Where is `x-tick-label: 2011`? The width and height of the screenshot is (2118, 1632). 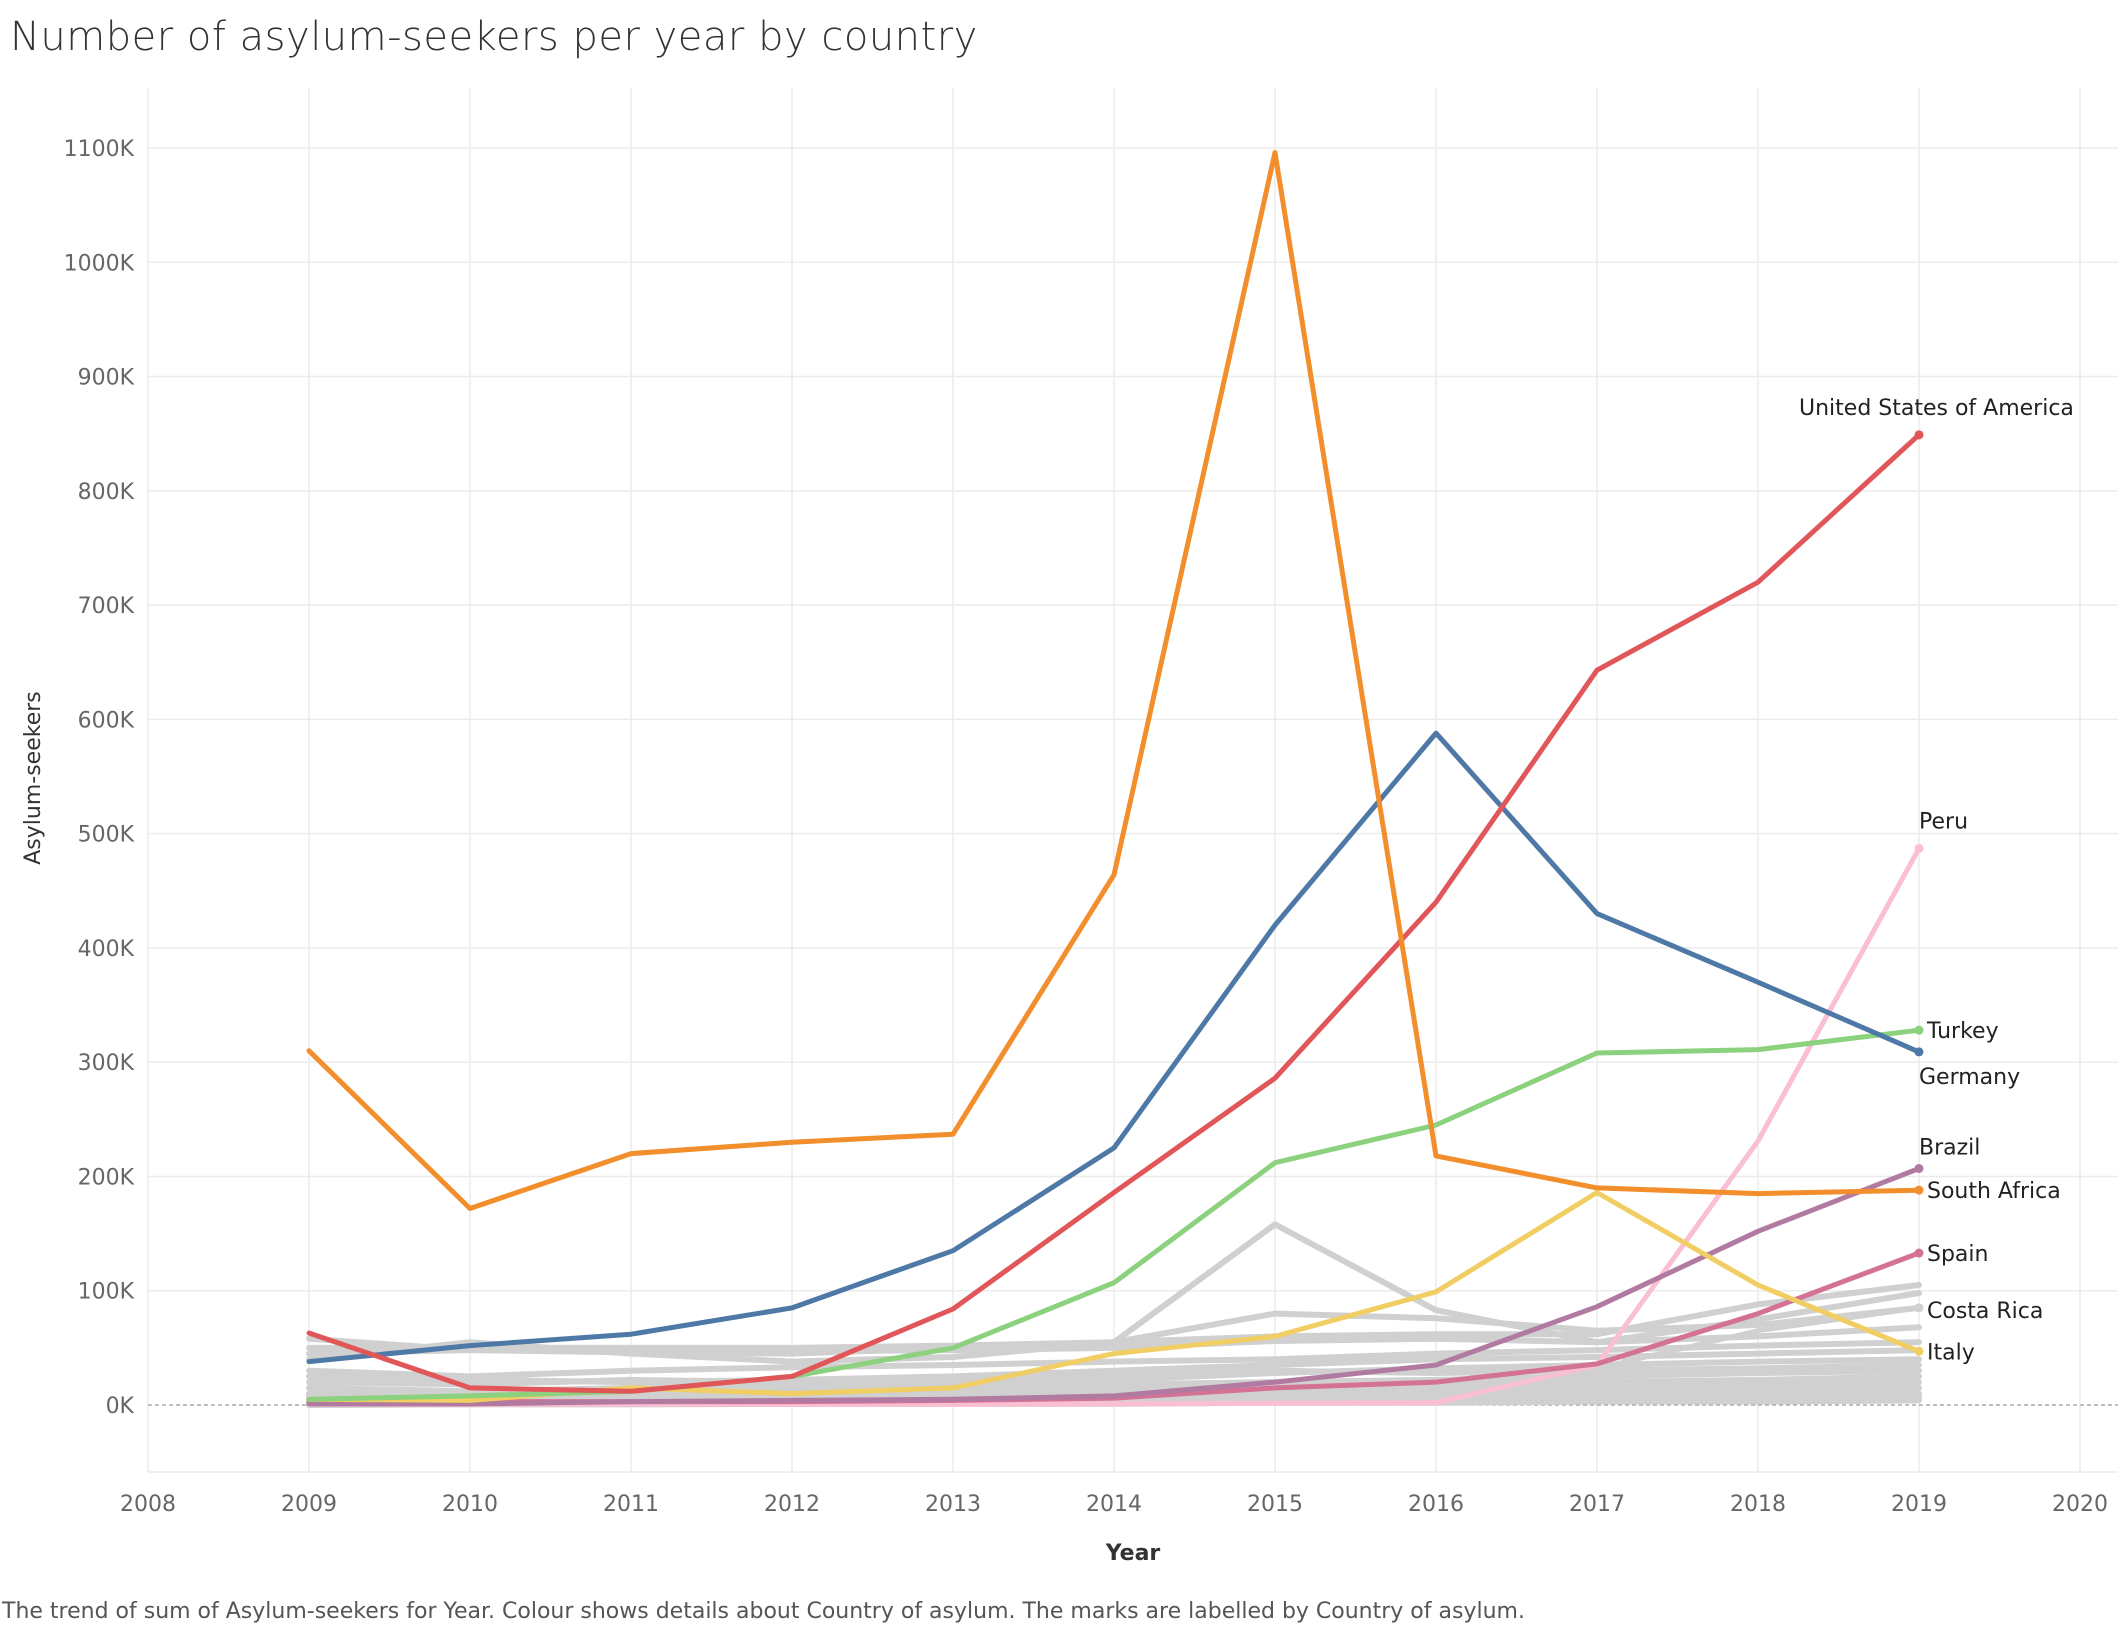
x-tick-label: 2011 is located at coordinates (631, 1504).